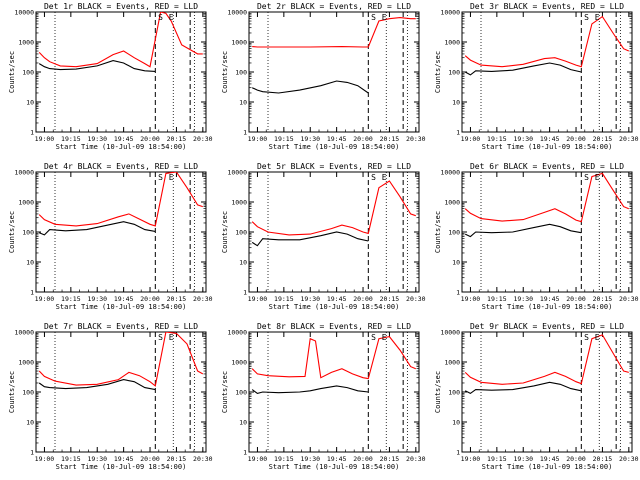 This screenshot has width=640, height=480. I want to click on series-line-lld, so click(334, 357).